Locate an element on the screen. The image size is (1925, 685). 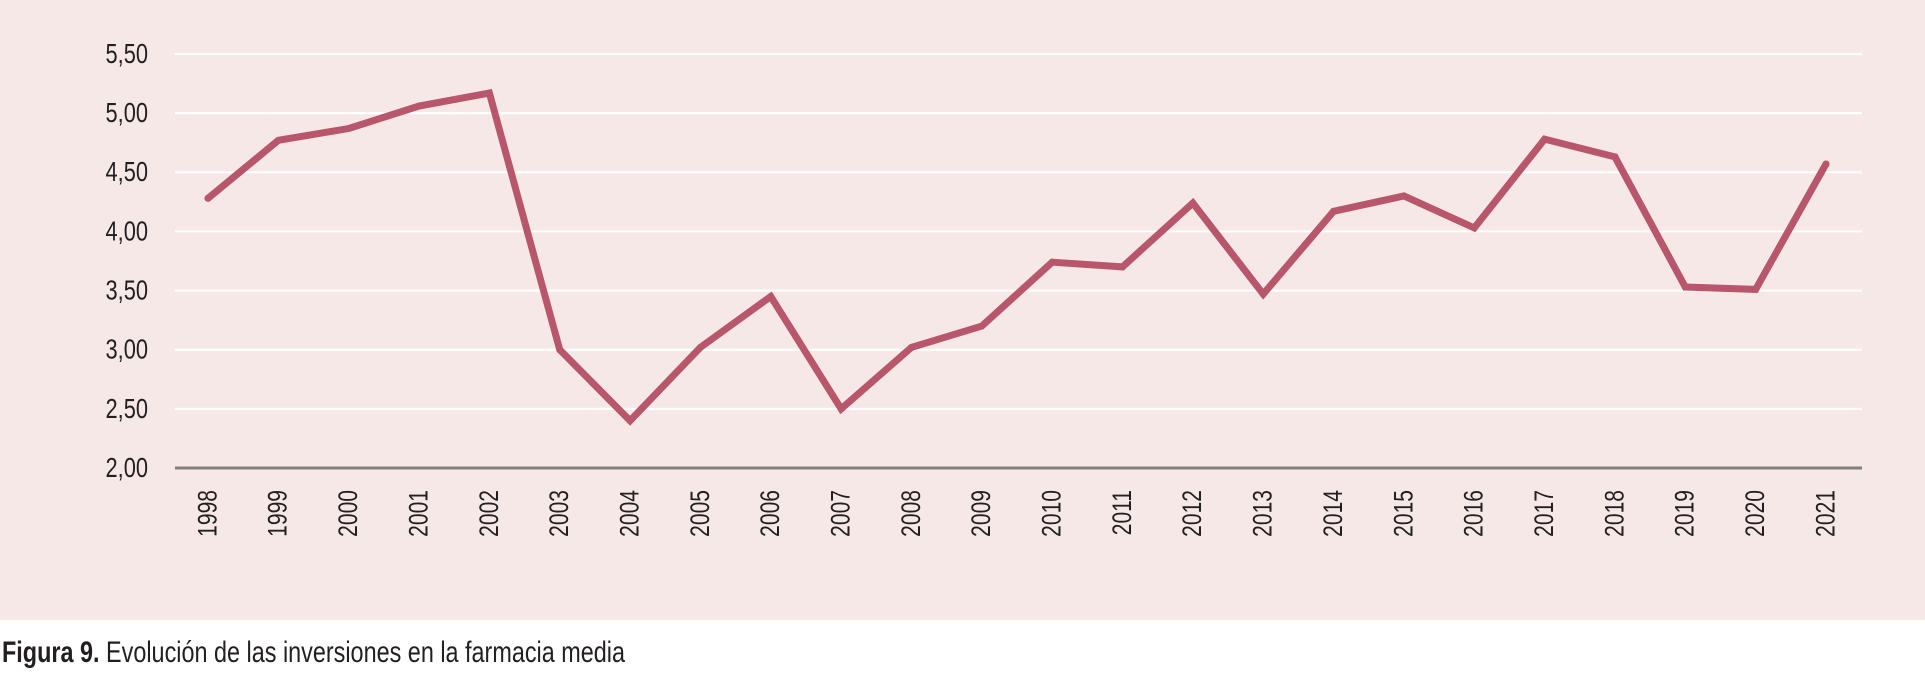
x-tick-label: 2010 is located at coordinates (1052, 513).